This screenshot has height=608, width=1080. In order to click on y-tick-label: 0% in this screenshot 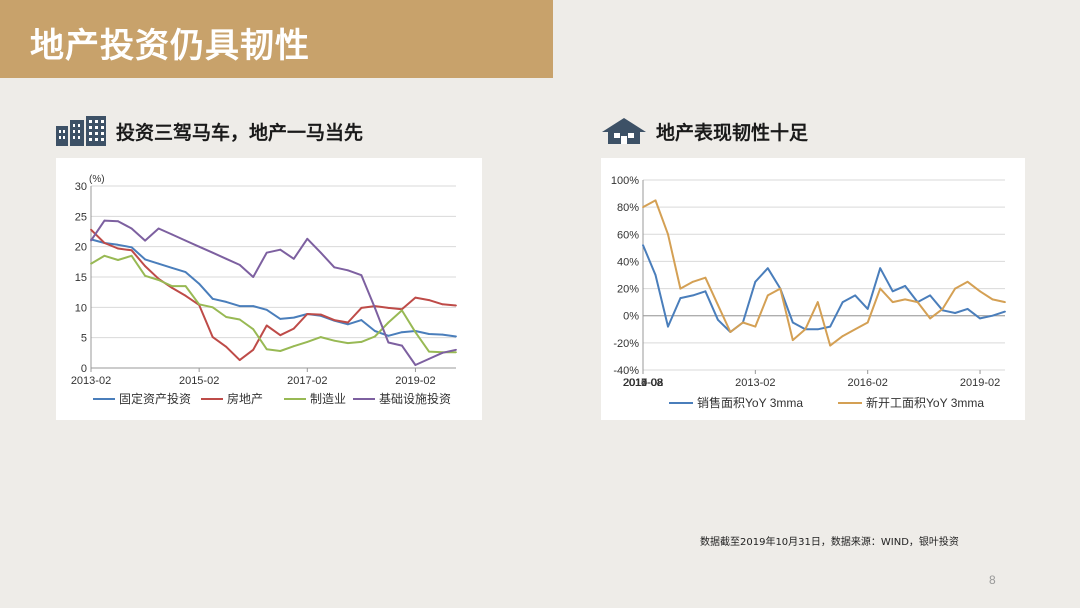, I will do `click(631, 317)`.